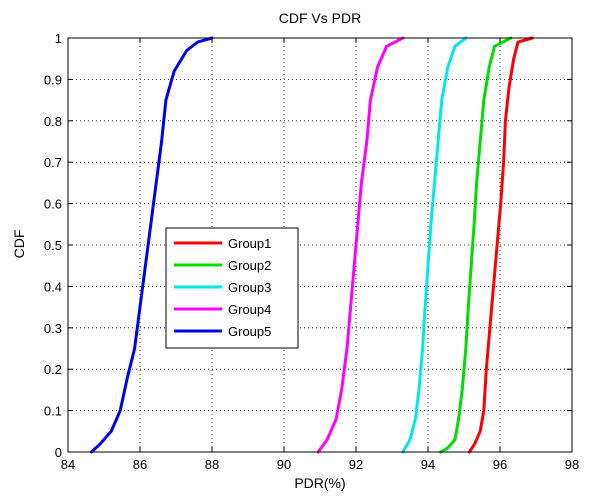 Image resolution: width=595 pixels, height=496 pixels. What do you see at coordinates (58, 452) in the screenshot?
I see `y-tick-label: 0` at bounding box center [58, 452].